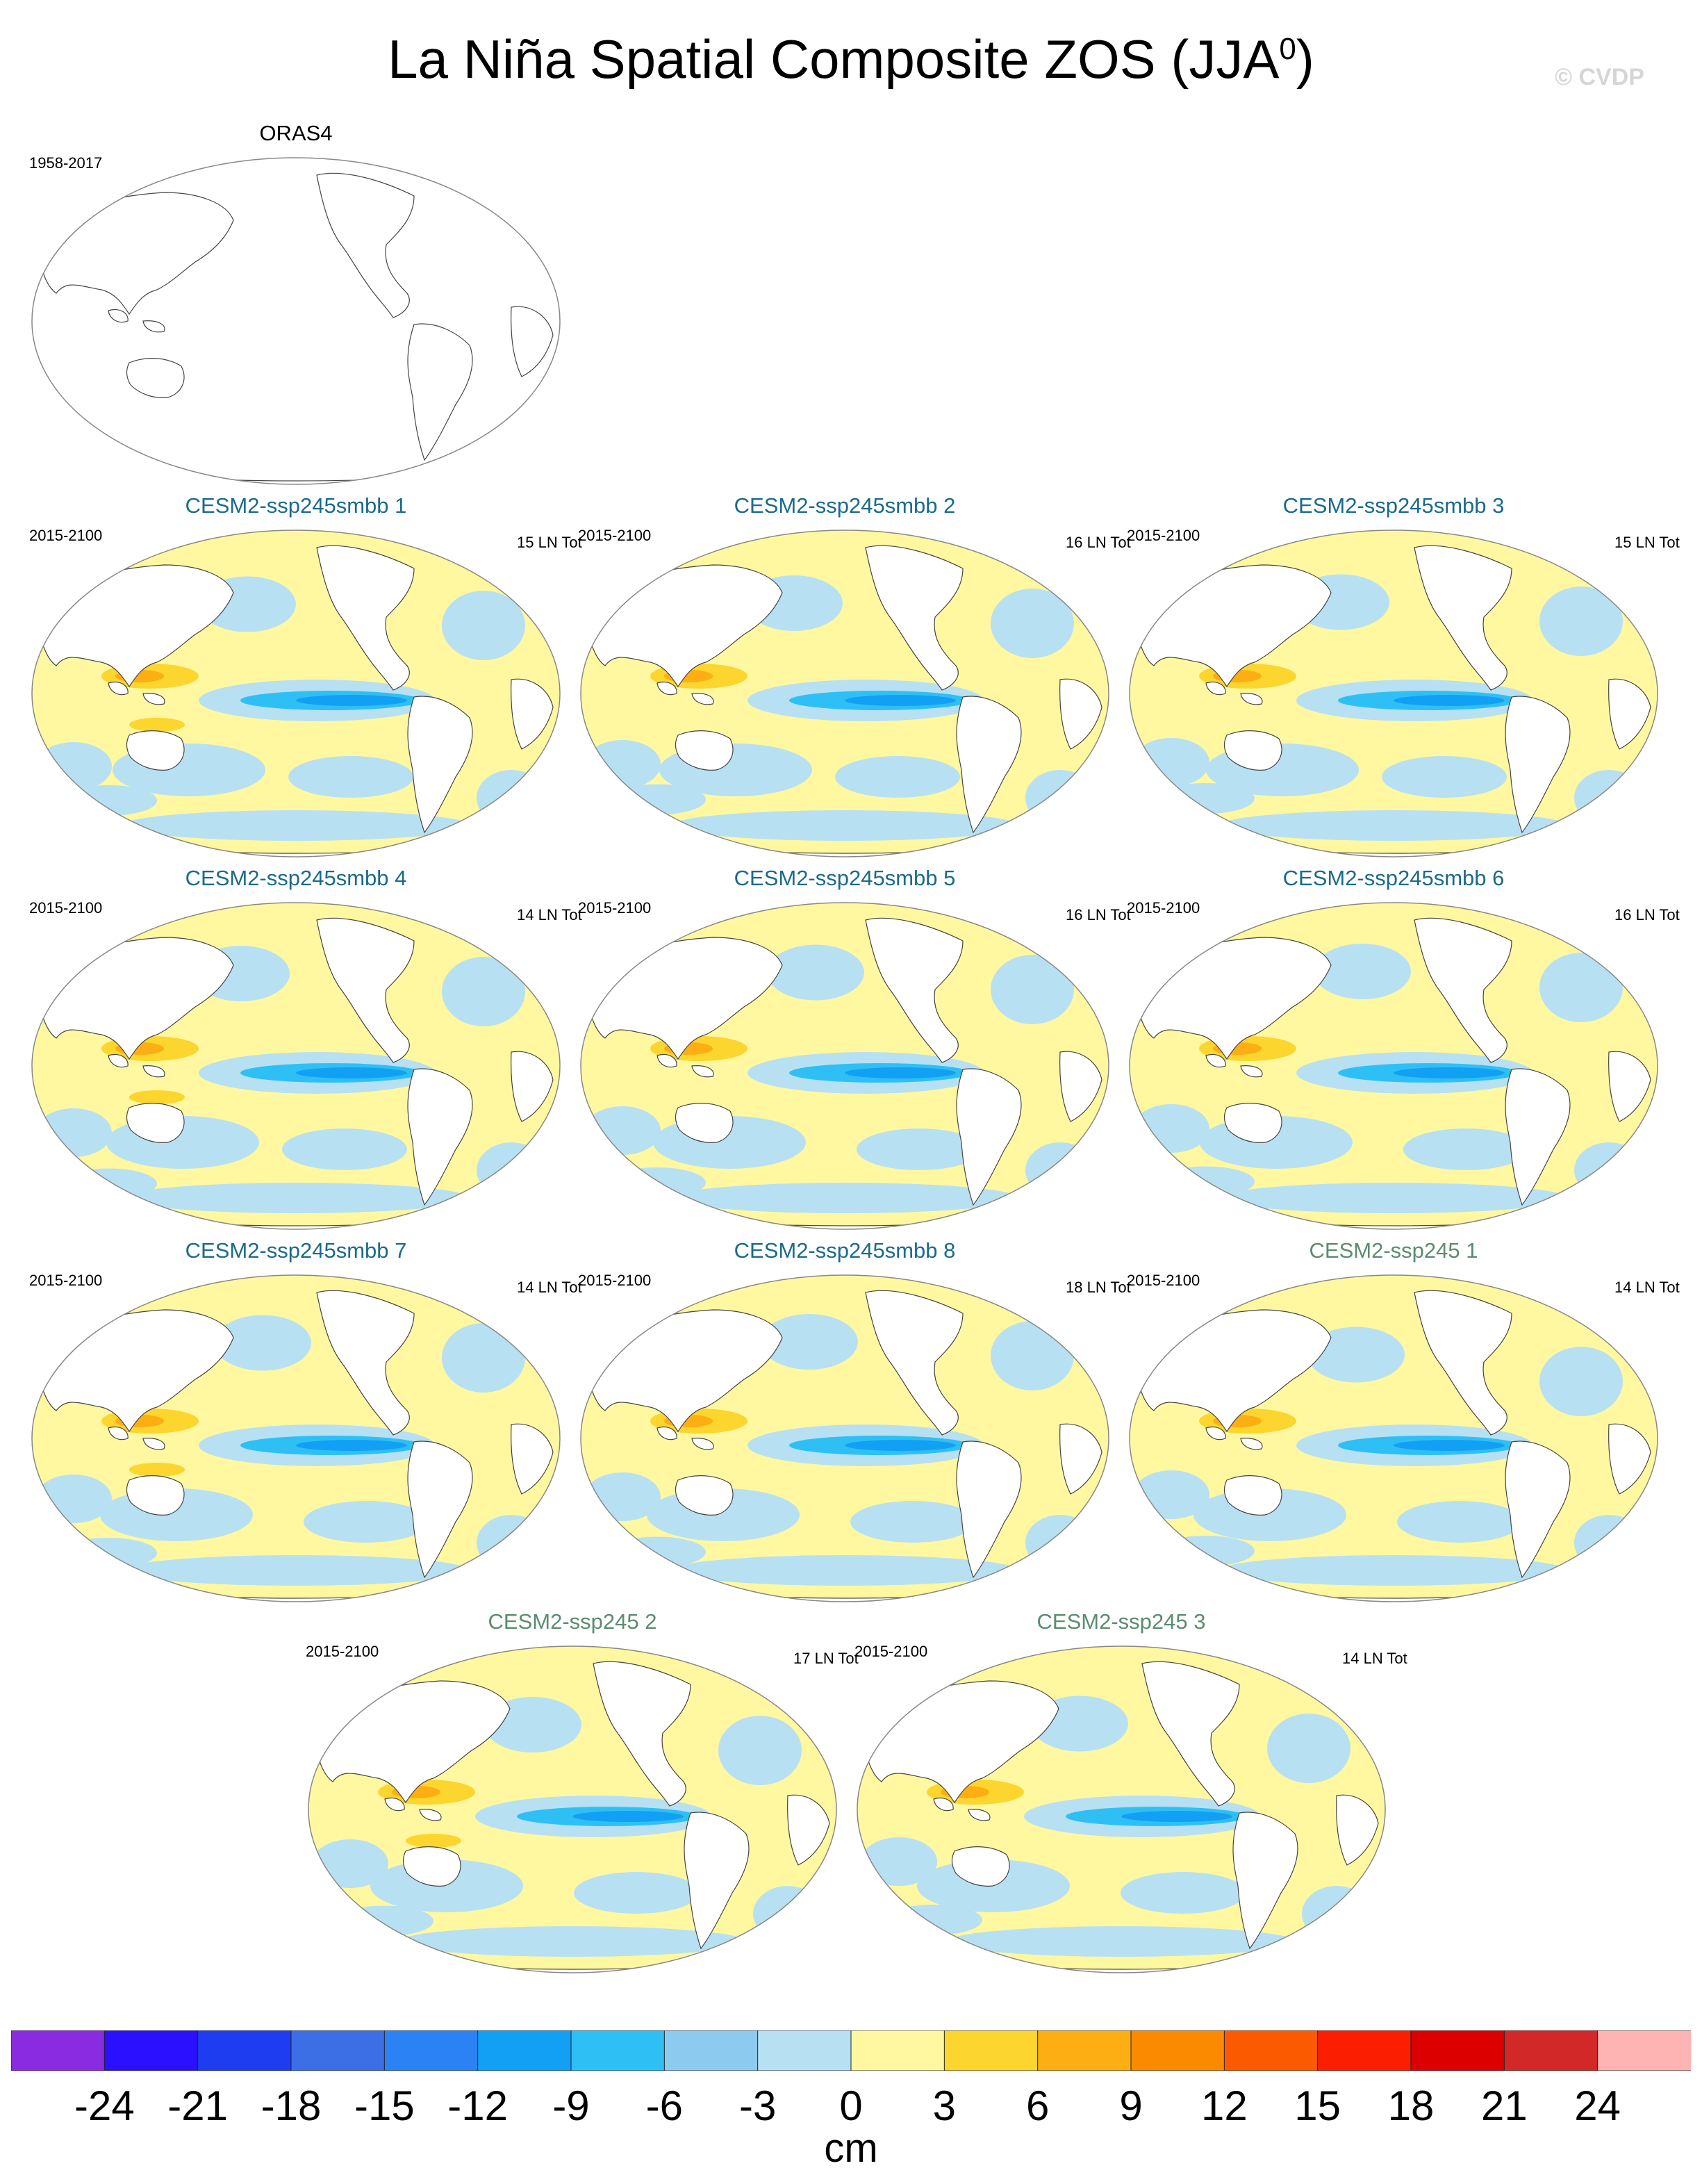 The width and height of the screenshot is (1702, 2184). What do you see at coordinates (826, 1658) in the screenshot?
I see `panel-event-count: 17 LN Tot` at bounding box center [826, 1658].